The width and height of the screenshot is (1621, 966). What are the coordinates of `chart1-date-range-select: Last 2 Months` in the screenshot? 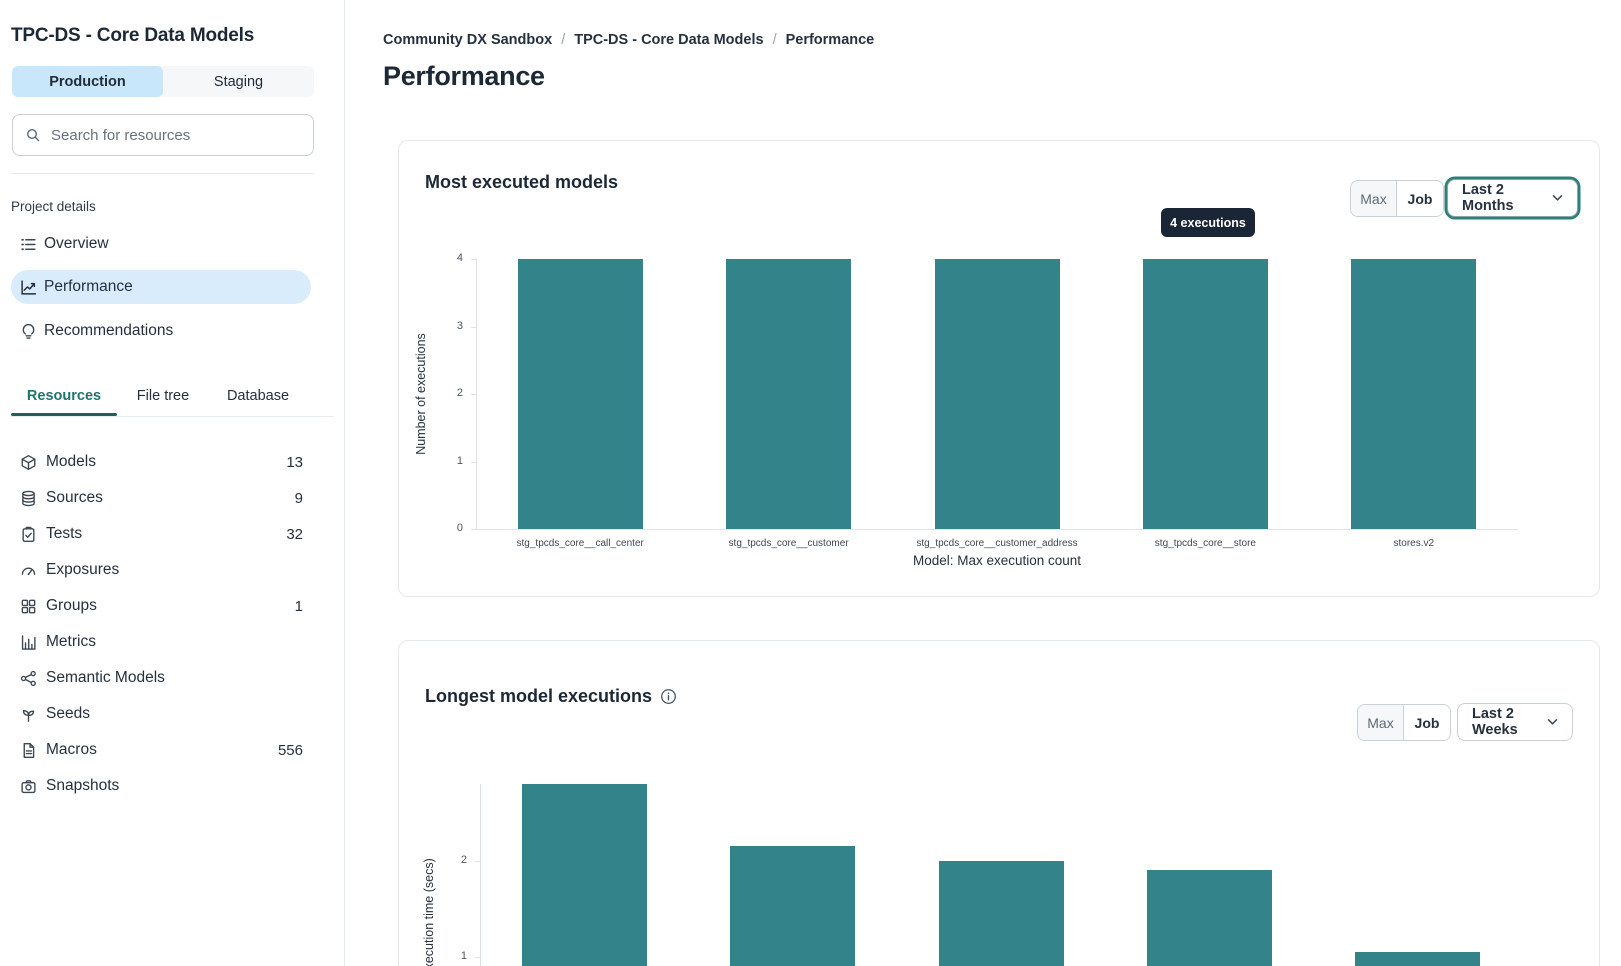 It's located at (1512, 198).